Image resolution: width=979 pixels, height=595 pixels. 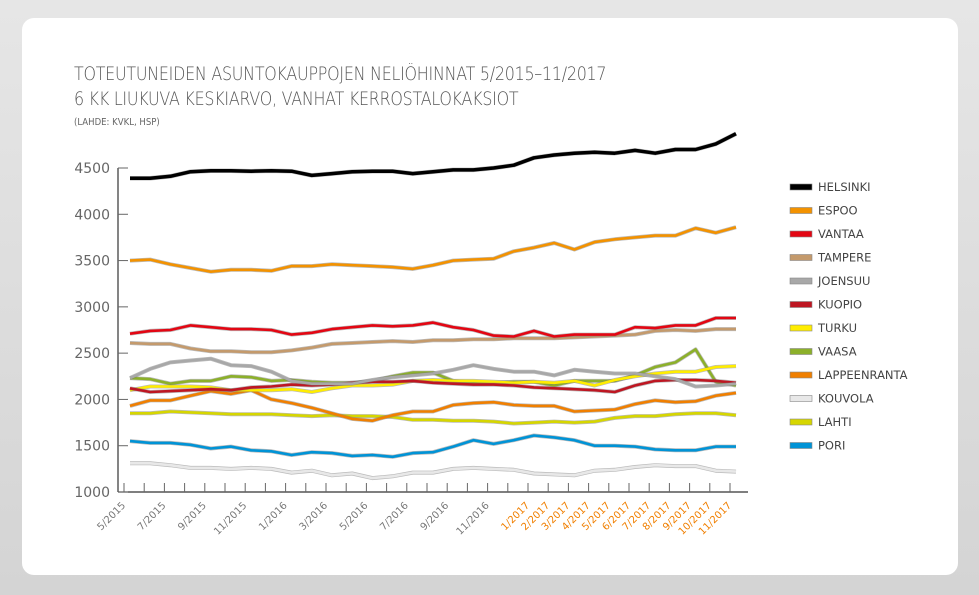 What do you see at coordinates (435, 516) in the screenshot?
I see `x-tick-label: 9/2016` at bounding box center [435, 516].